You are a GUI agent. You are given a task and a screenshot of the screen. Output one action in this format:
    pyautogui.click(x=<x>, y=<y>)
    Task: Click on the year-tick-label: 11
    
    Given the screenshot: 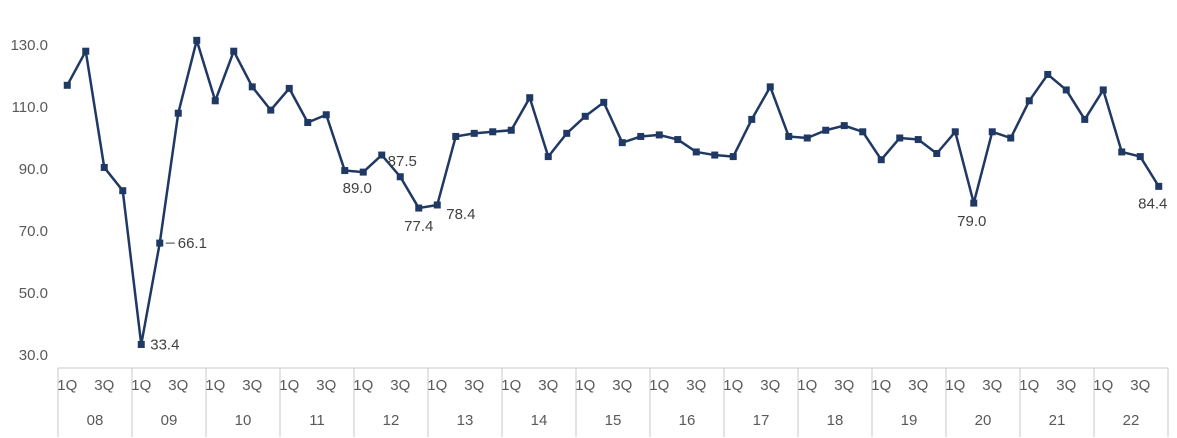 What is the action you would take?
    pyautogui.click(x=317, y=420)
    